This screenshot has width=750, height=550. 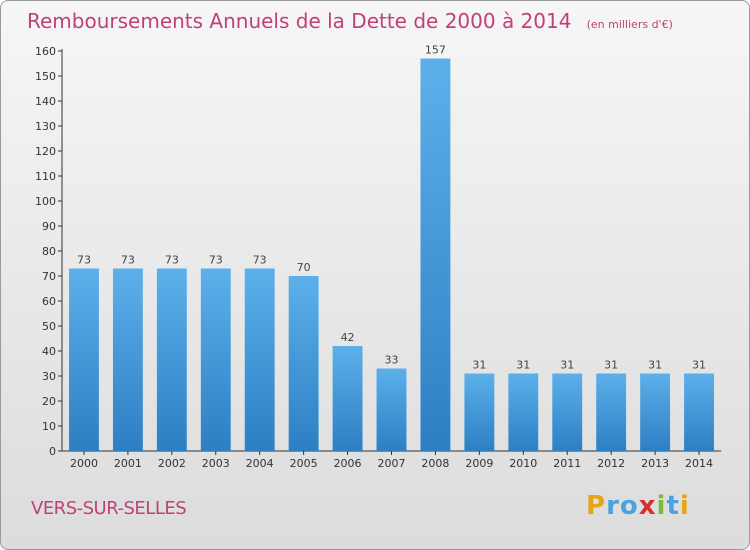 I want to click on x-tick-label-2006: 2006, so click(x=348, y=463).